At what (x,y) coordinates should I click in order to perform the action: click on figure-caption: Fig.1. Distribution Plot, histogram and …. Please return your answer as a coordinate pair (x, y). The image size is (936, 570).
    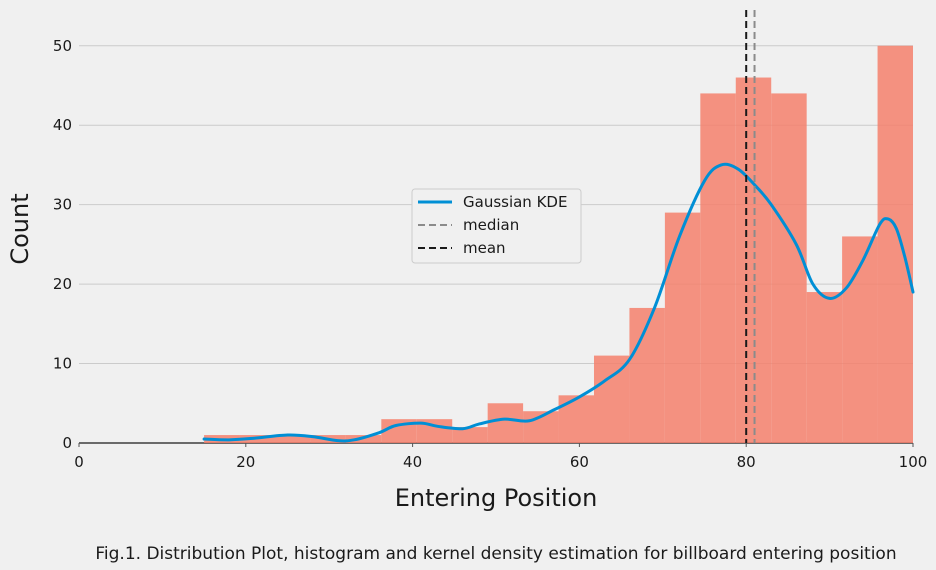
    Looking at the image, I should click on (495, 554).